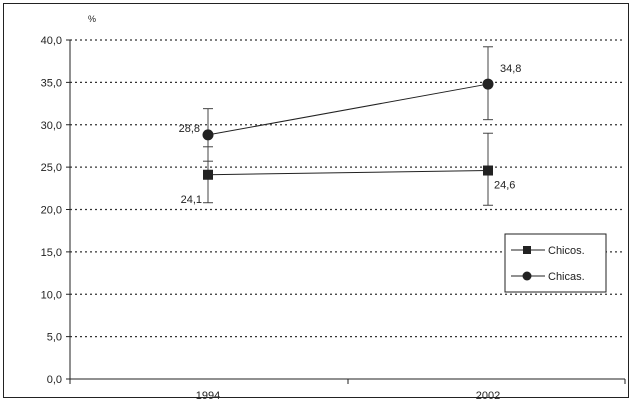  Describe the element at coordinates (54, 380) in the screenshot. I see `y-tick-label: 0,0` at that location.